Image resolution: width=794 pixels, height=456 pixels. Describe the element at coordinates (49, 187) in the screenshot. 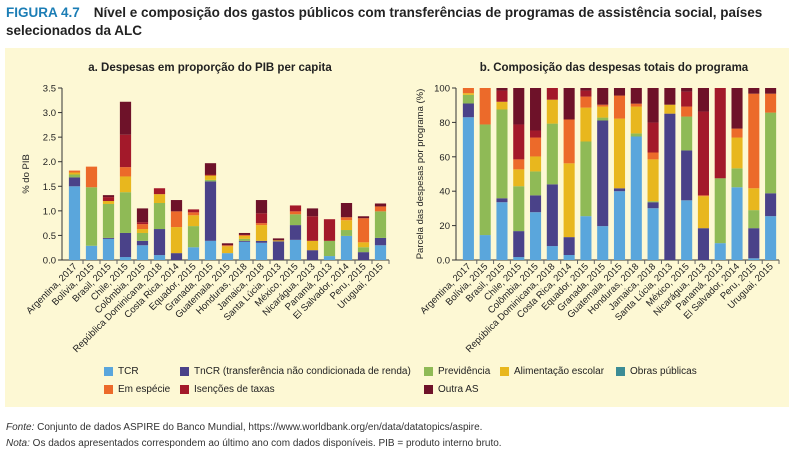

I see `y-tick-label: 1.5` at that location.